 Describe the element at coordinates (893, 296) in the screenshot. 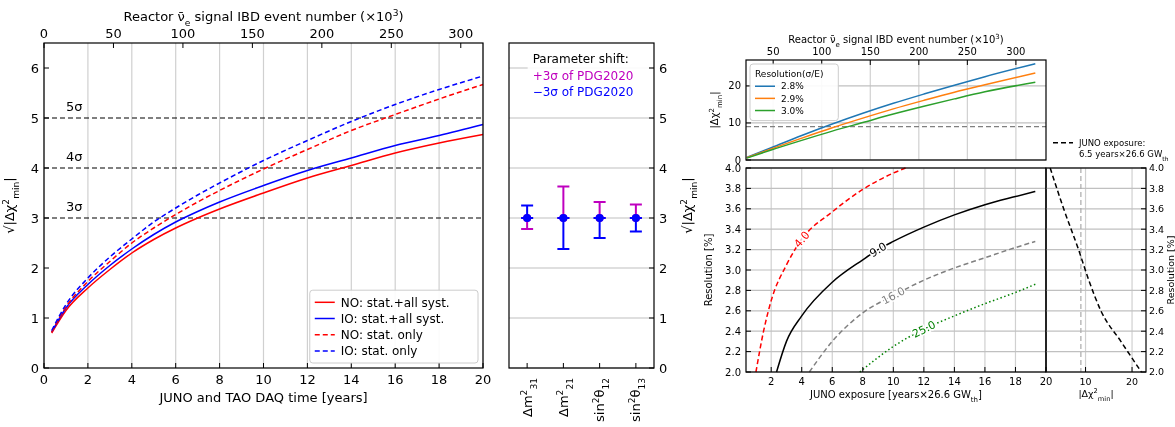

I see `text: 16.0` at that location.